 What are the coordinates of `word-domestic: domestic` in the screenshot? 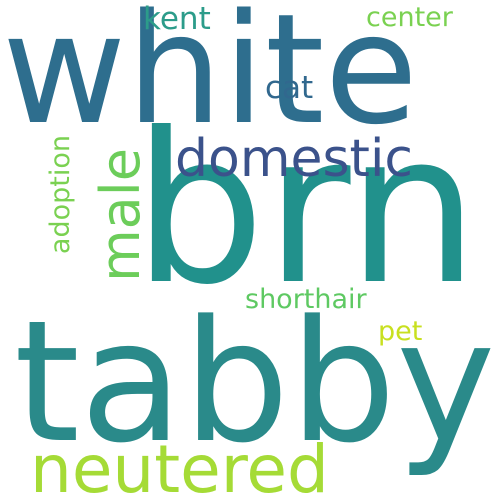 It's located at (294, 159).